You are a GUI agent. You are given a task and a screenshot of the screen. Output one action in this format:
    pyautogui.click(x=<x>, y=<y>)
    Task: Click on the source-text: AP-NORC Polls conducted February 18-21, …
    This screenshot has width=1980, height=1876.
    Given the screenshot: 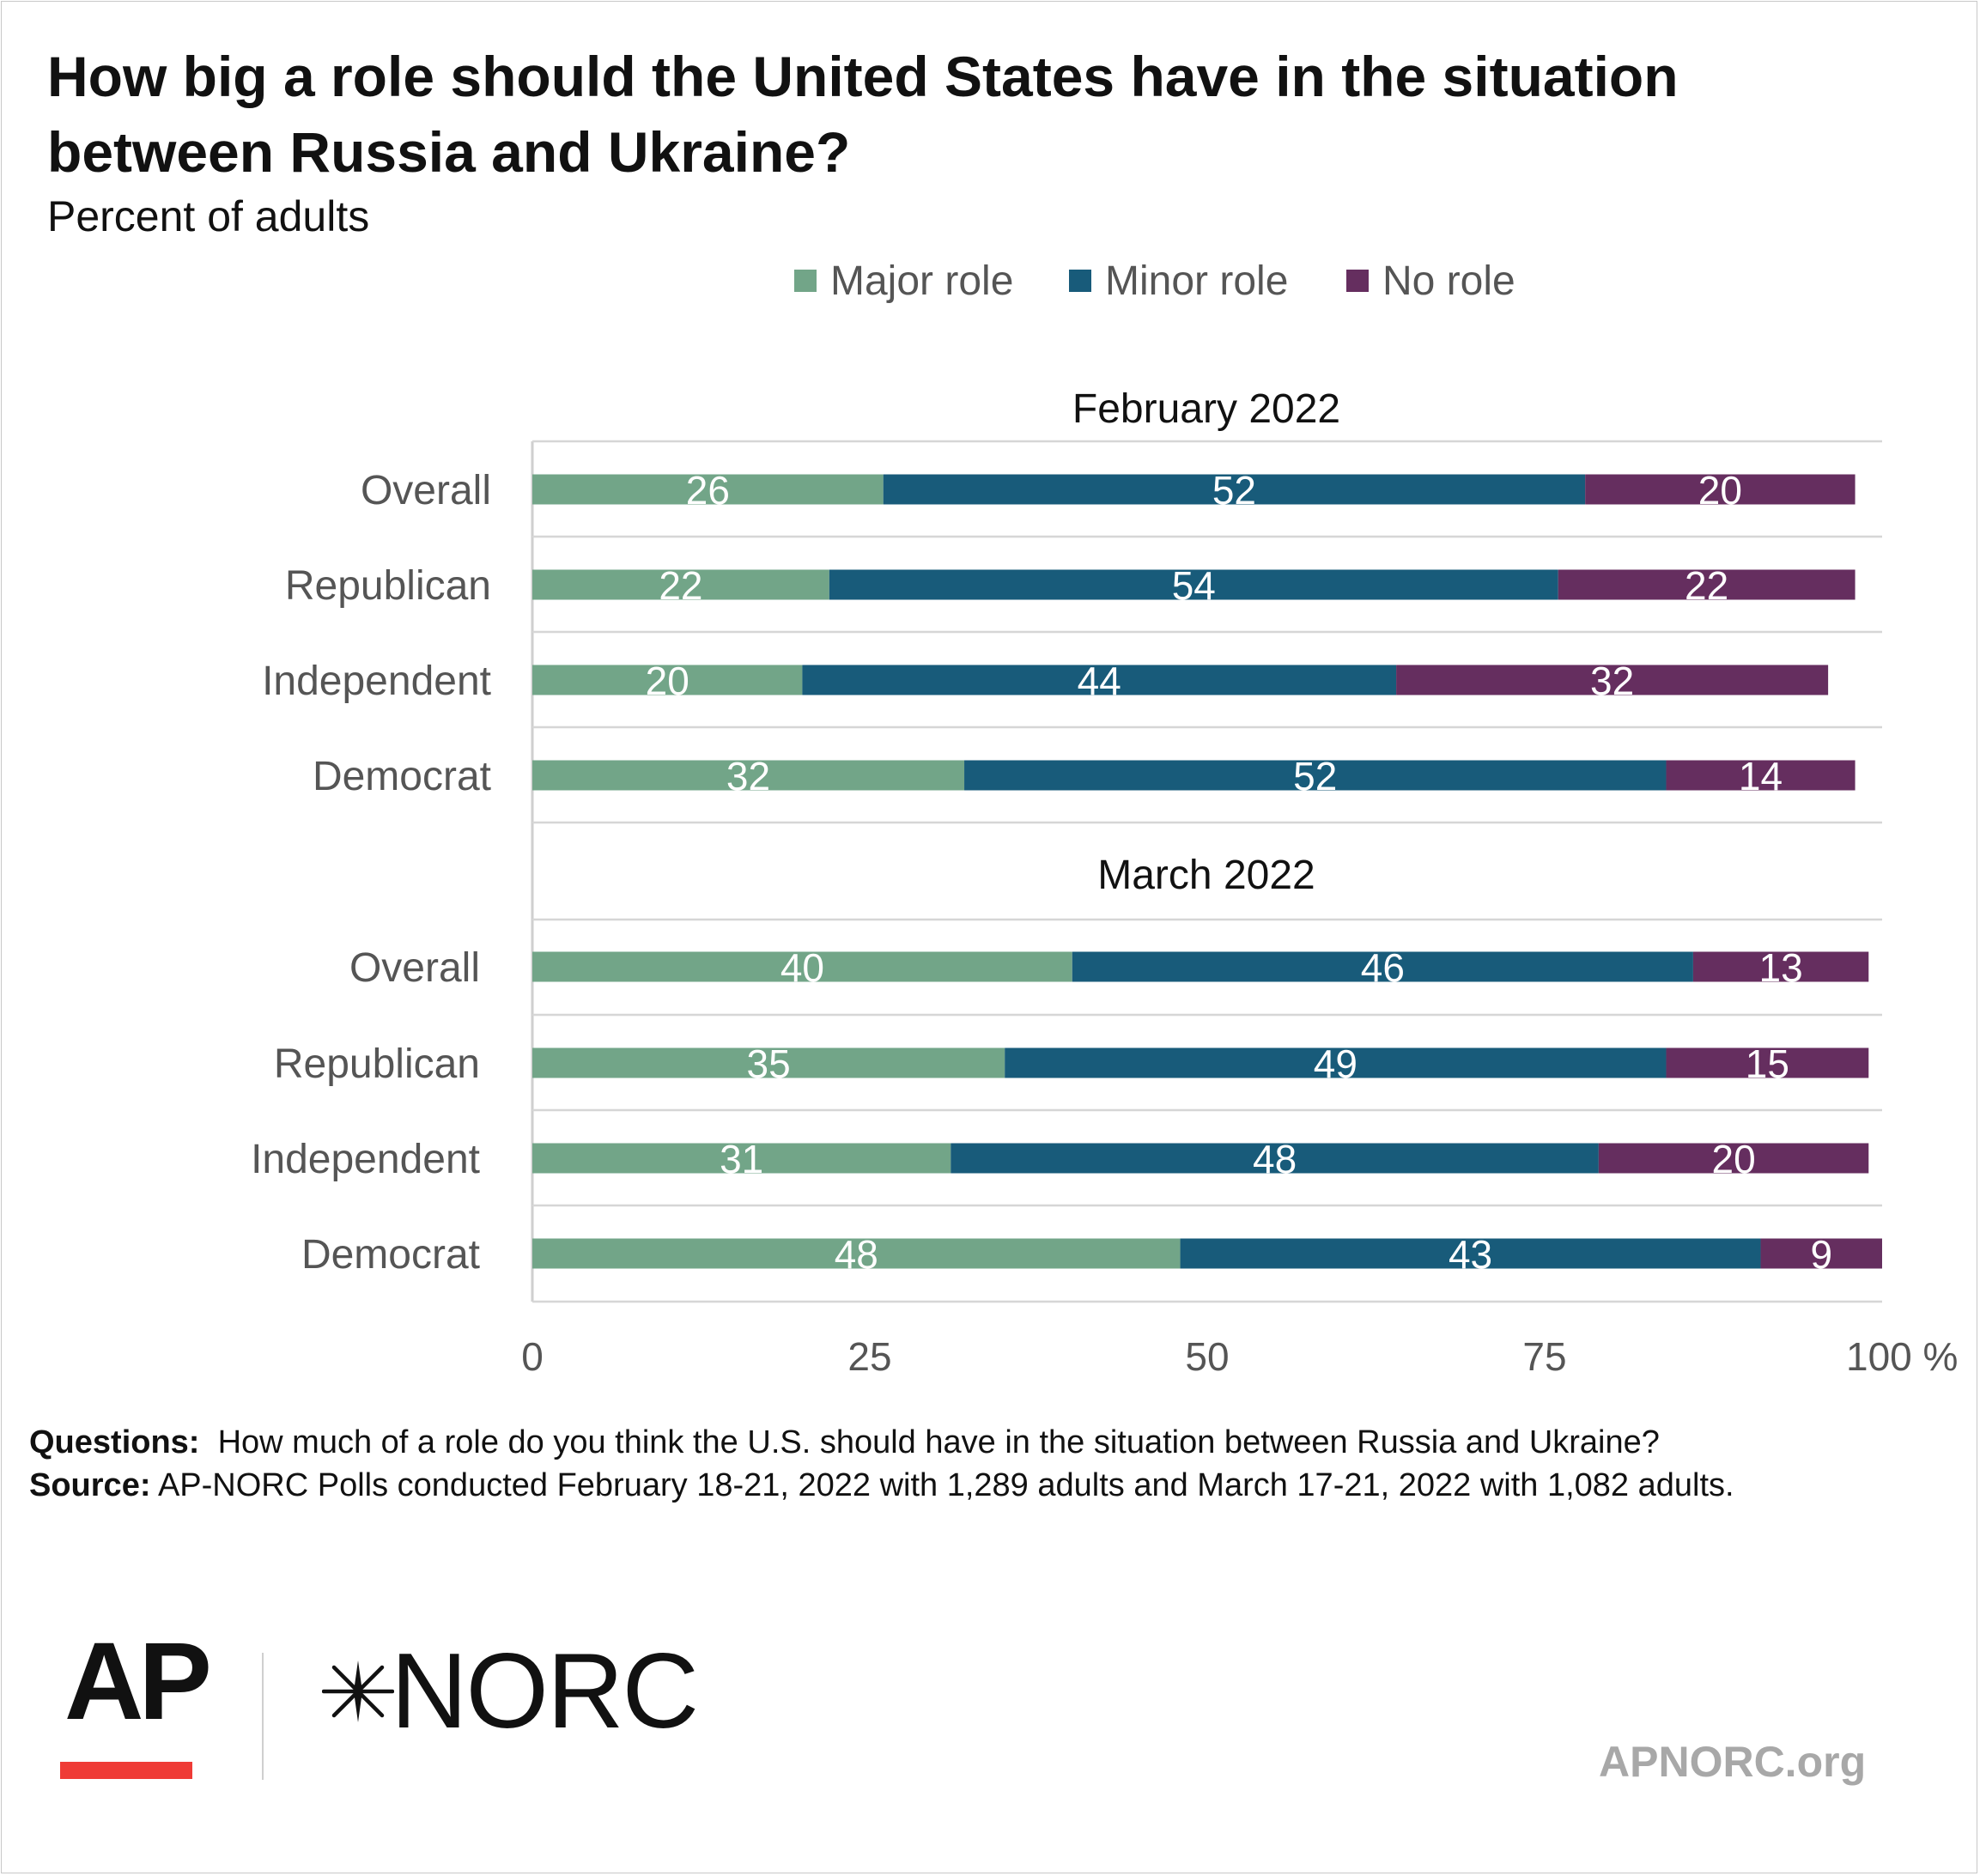 What is the action you would take?
    pyautogui.click(x=946, y=1485)
    